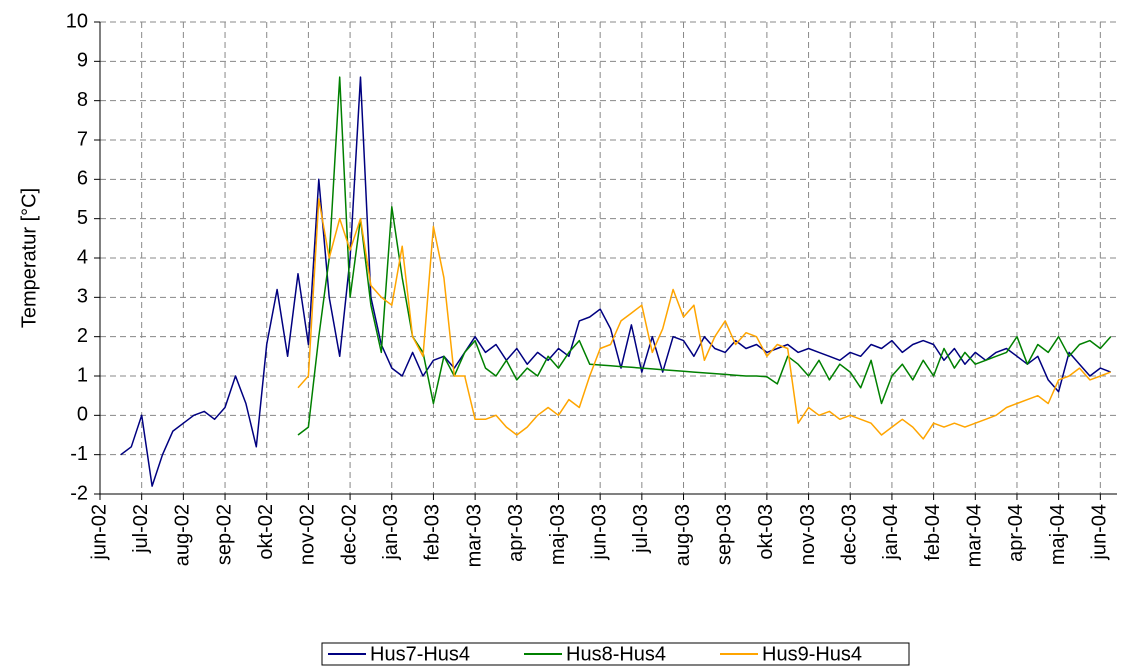  Describe the element at coordinates (82, 179) in the screenshot. I see `y-tick-label: 6` at that location.